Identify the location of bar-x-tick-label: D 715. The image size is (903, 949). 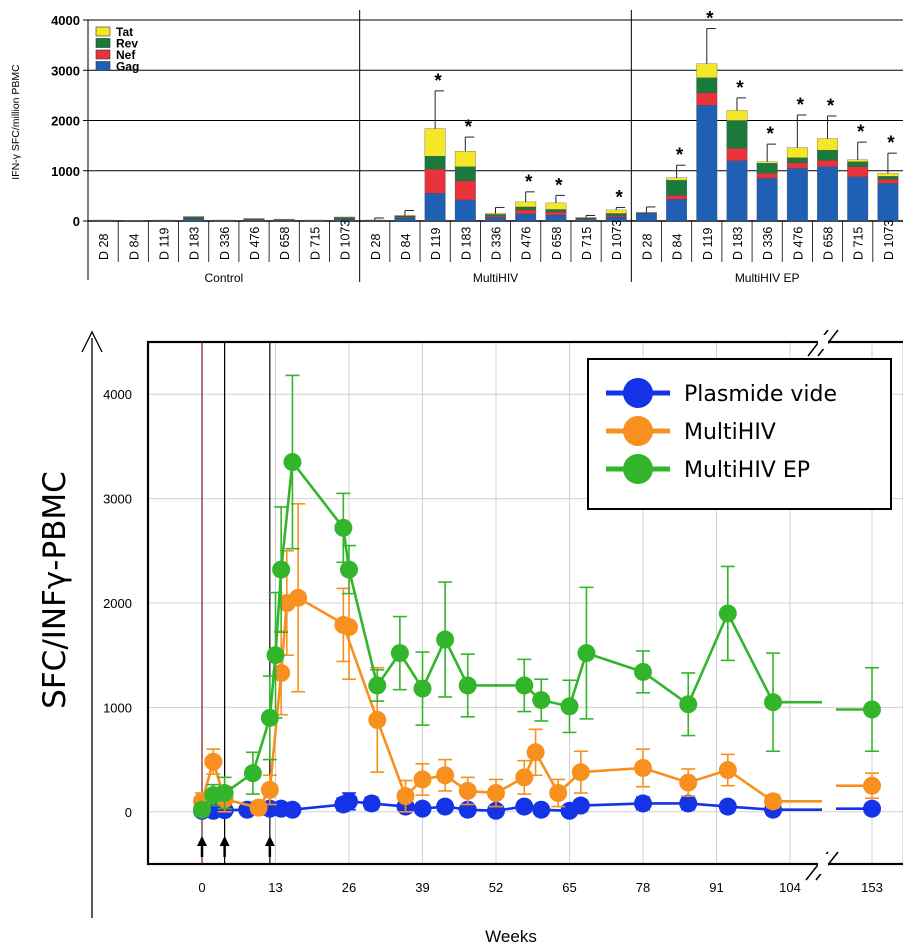
(315, 243).